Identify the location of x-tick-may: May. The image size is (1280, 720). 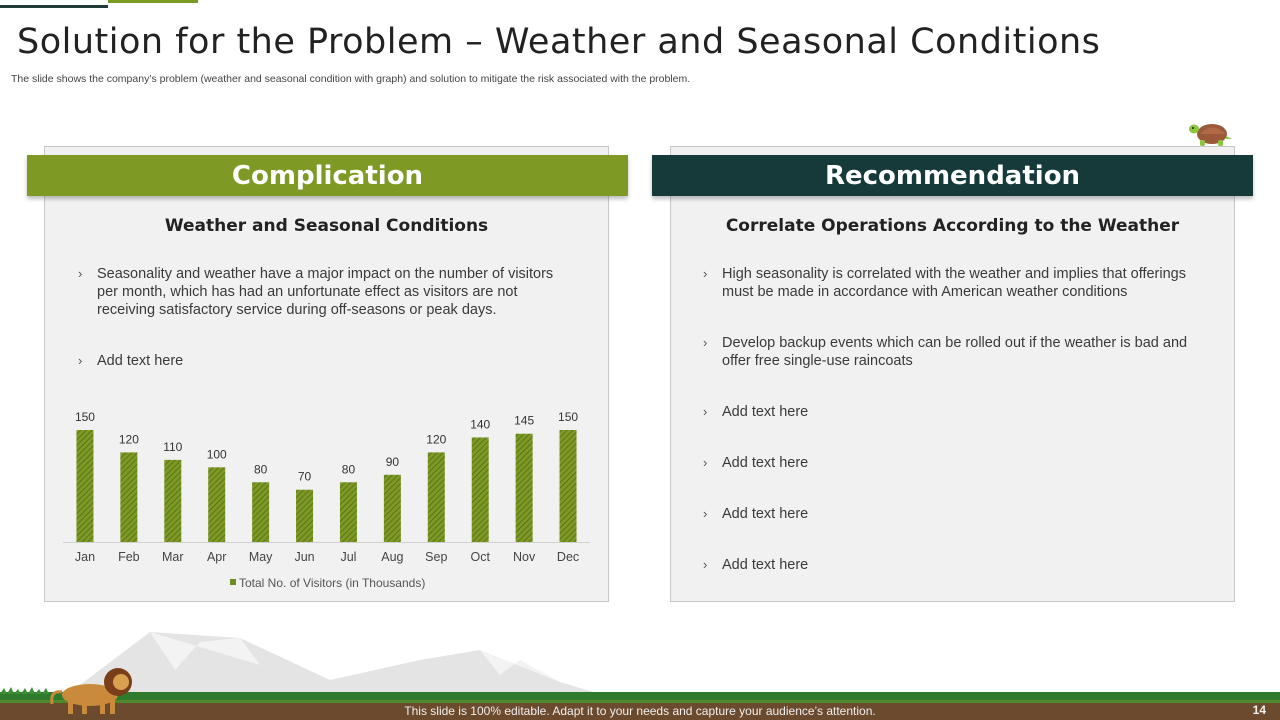
(261, 557).